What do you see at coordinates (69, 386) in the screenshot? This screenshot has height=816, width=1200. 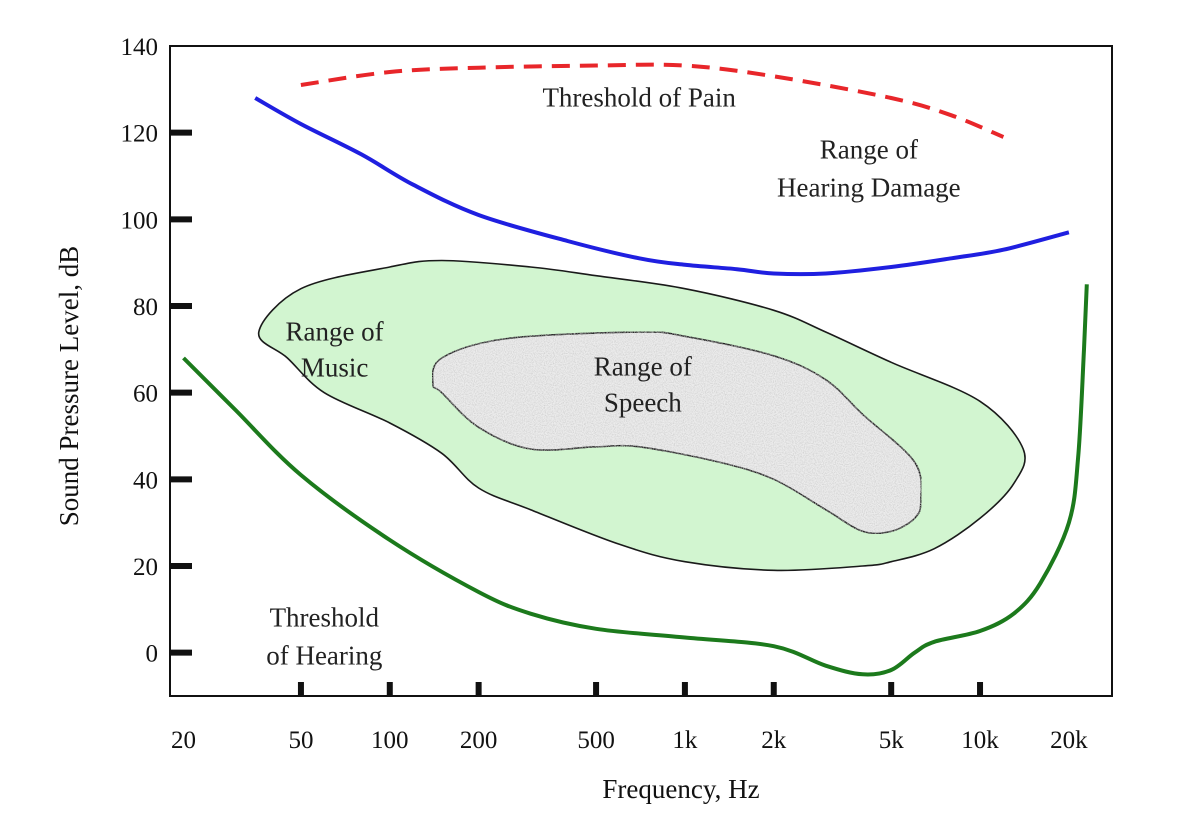 I see `y-axis-title: Sound Pressure Level, dB` at bounding box center [69, 386].